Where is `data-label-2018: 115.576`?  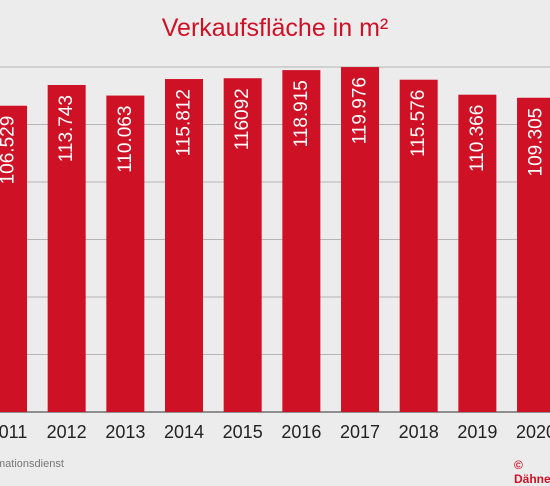 data-label-2018: 115.576 is located at coordinates (418, 123).